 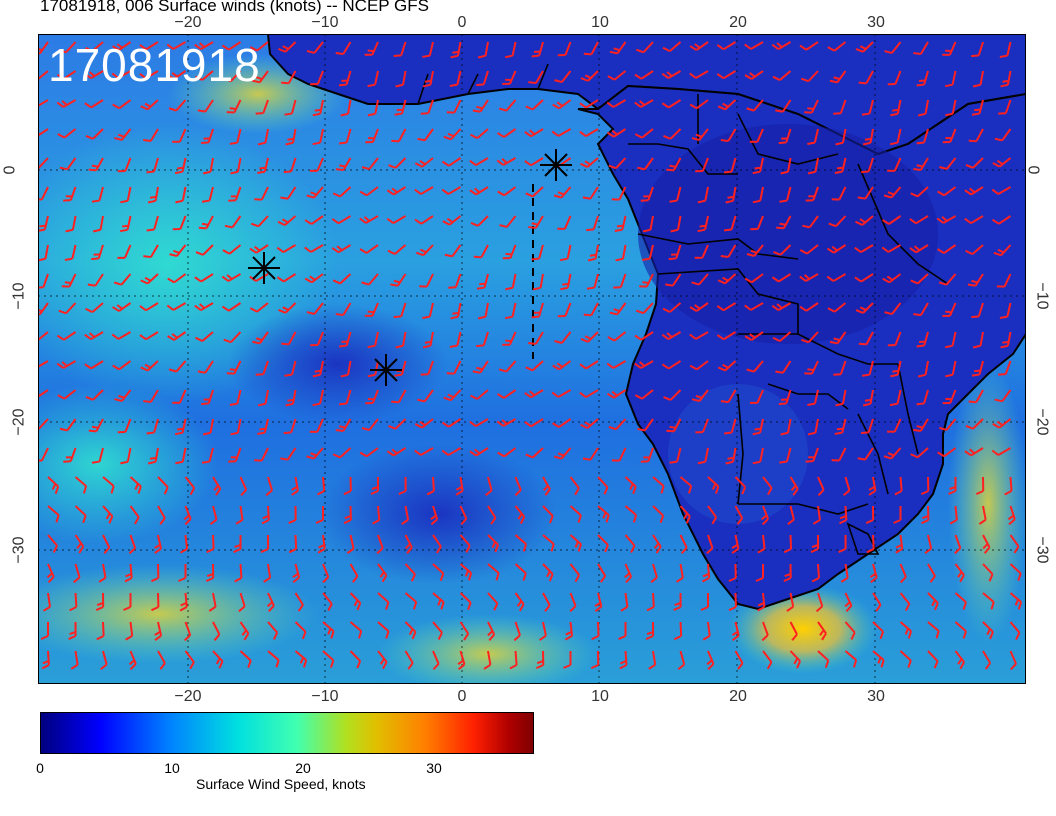 I want to click on land-interior-shading, so click(x=788, y=234).